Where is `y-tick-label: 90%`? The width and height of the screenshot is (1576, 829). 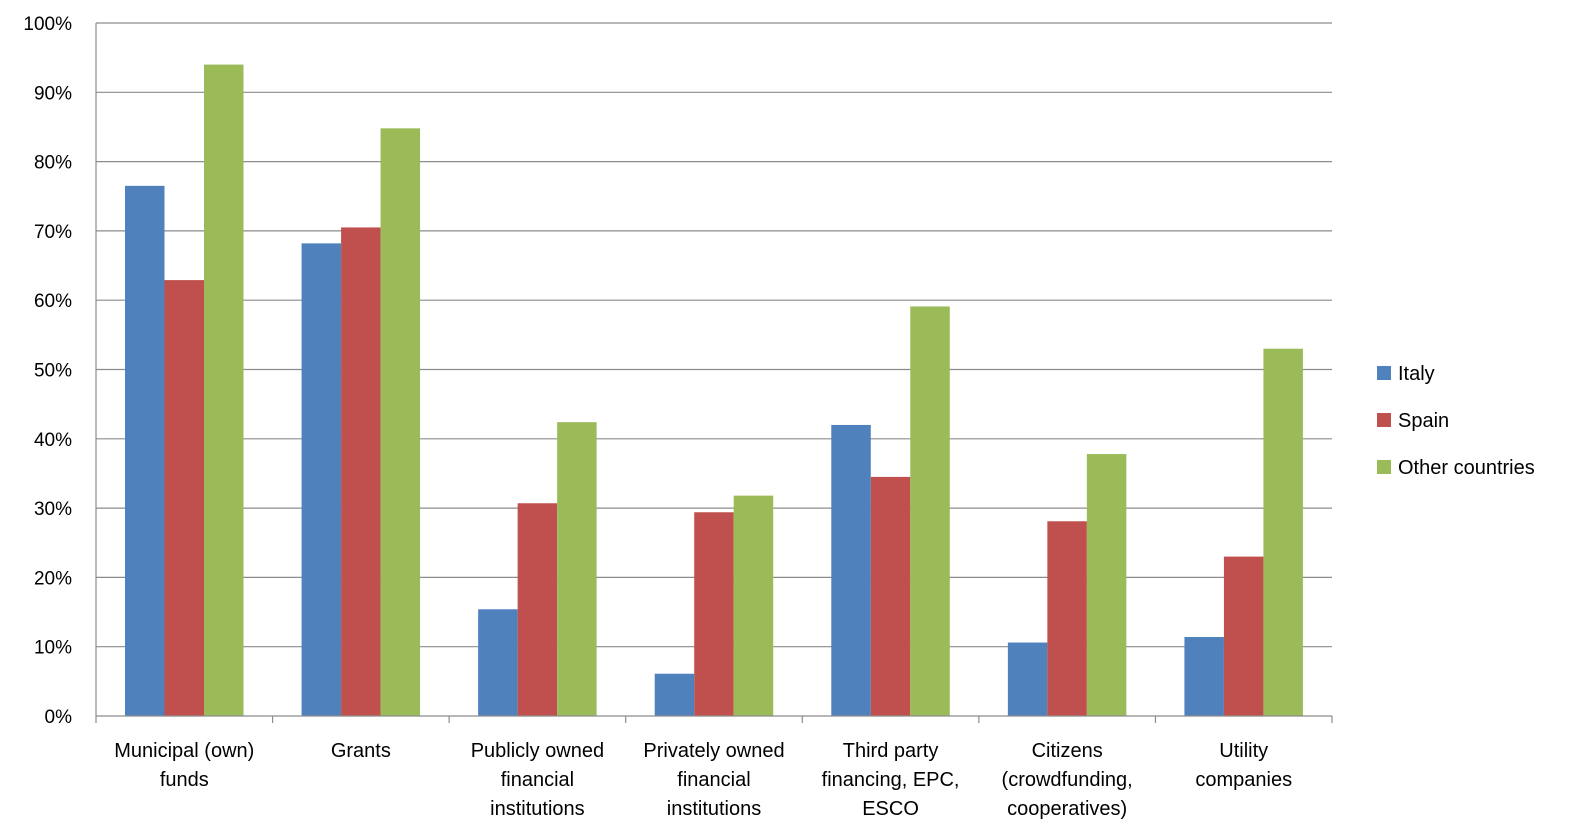 y-tick-label: 90% is located at coordinates (53, 93).